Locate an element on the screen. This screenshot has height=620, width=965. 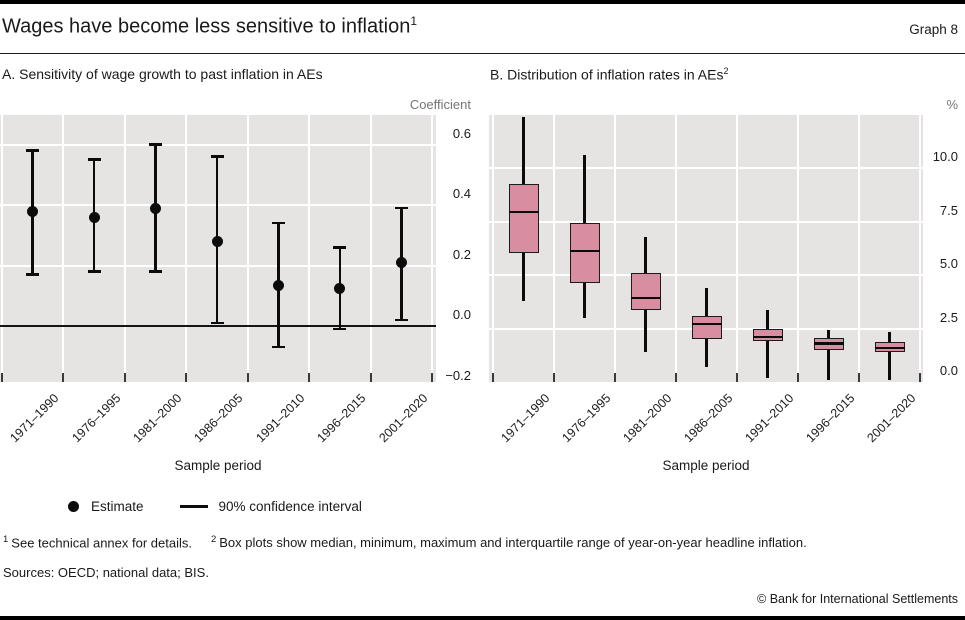
y-tick-label: 7.5 is located at coordinates (948, 210).